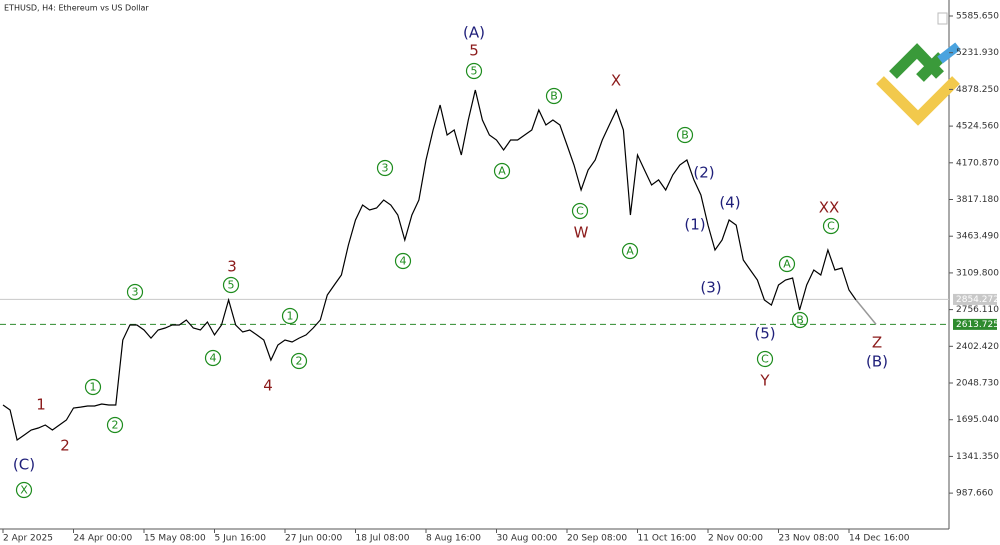  I want to click on x-tick-label: 27 Jun 00:00, so click(313, 539).